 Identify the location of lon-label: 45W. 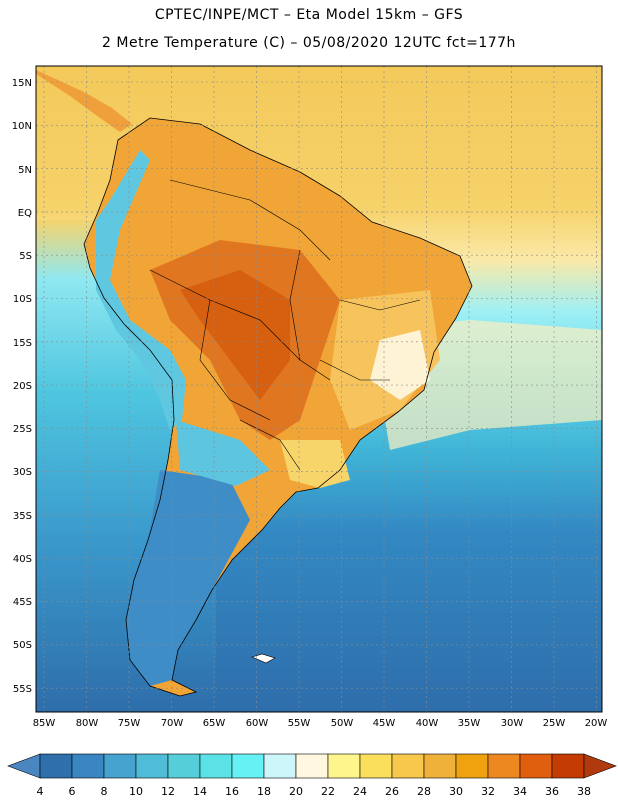
(384, 723).